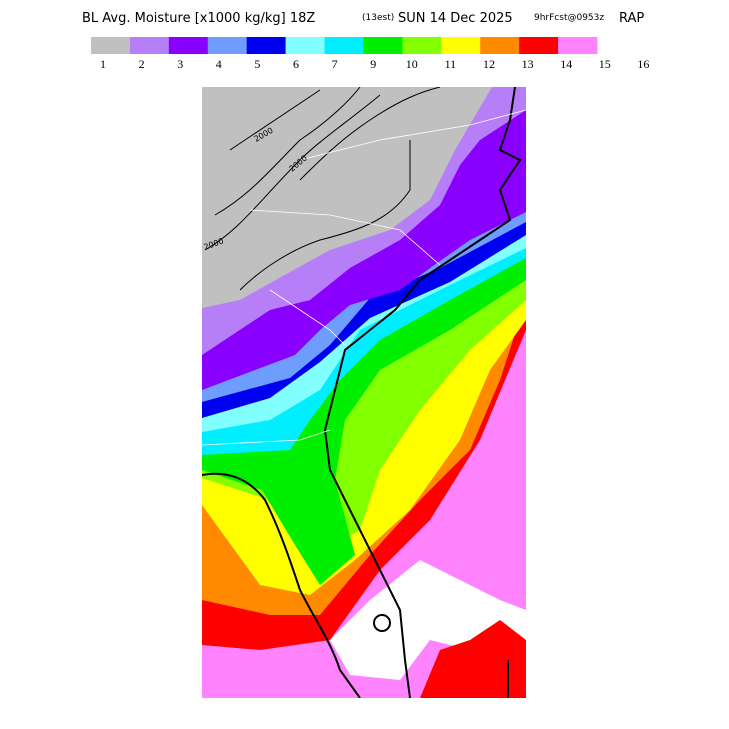 The height and width of the screenshot is (729, 729). Describe the element at coordinates (322, 189) in the screenshot. I see `contours` at that location.